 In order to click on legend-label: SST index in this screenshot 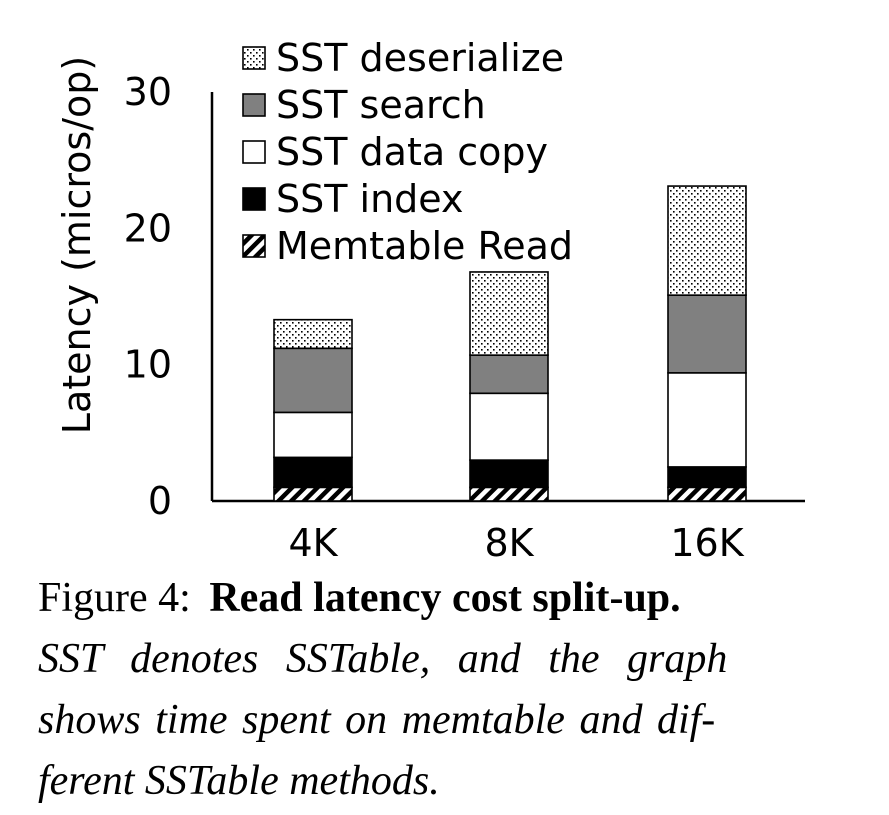, I will do `click(370, 199)`.